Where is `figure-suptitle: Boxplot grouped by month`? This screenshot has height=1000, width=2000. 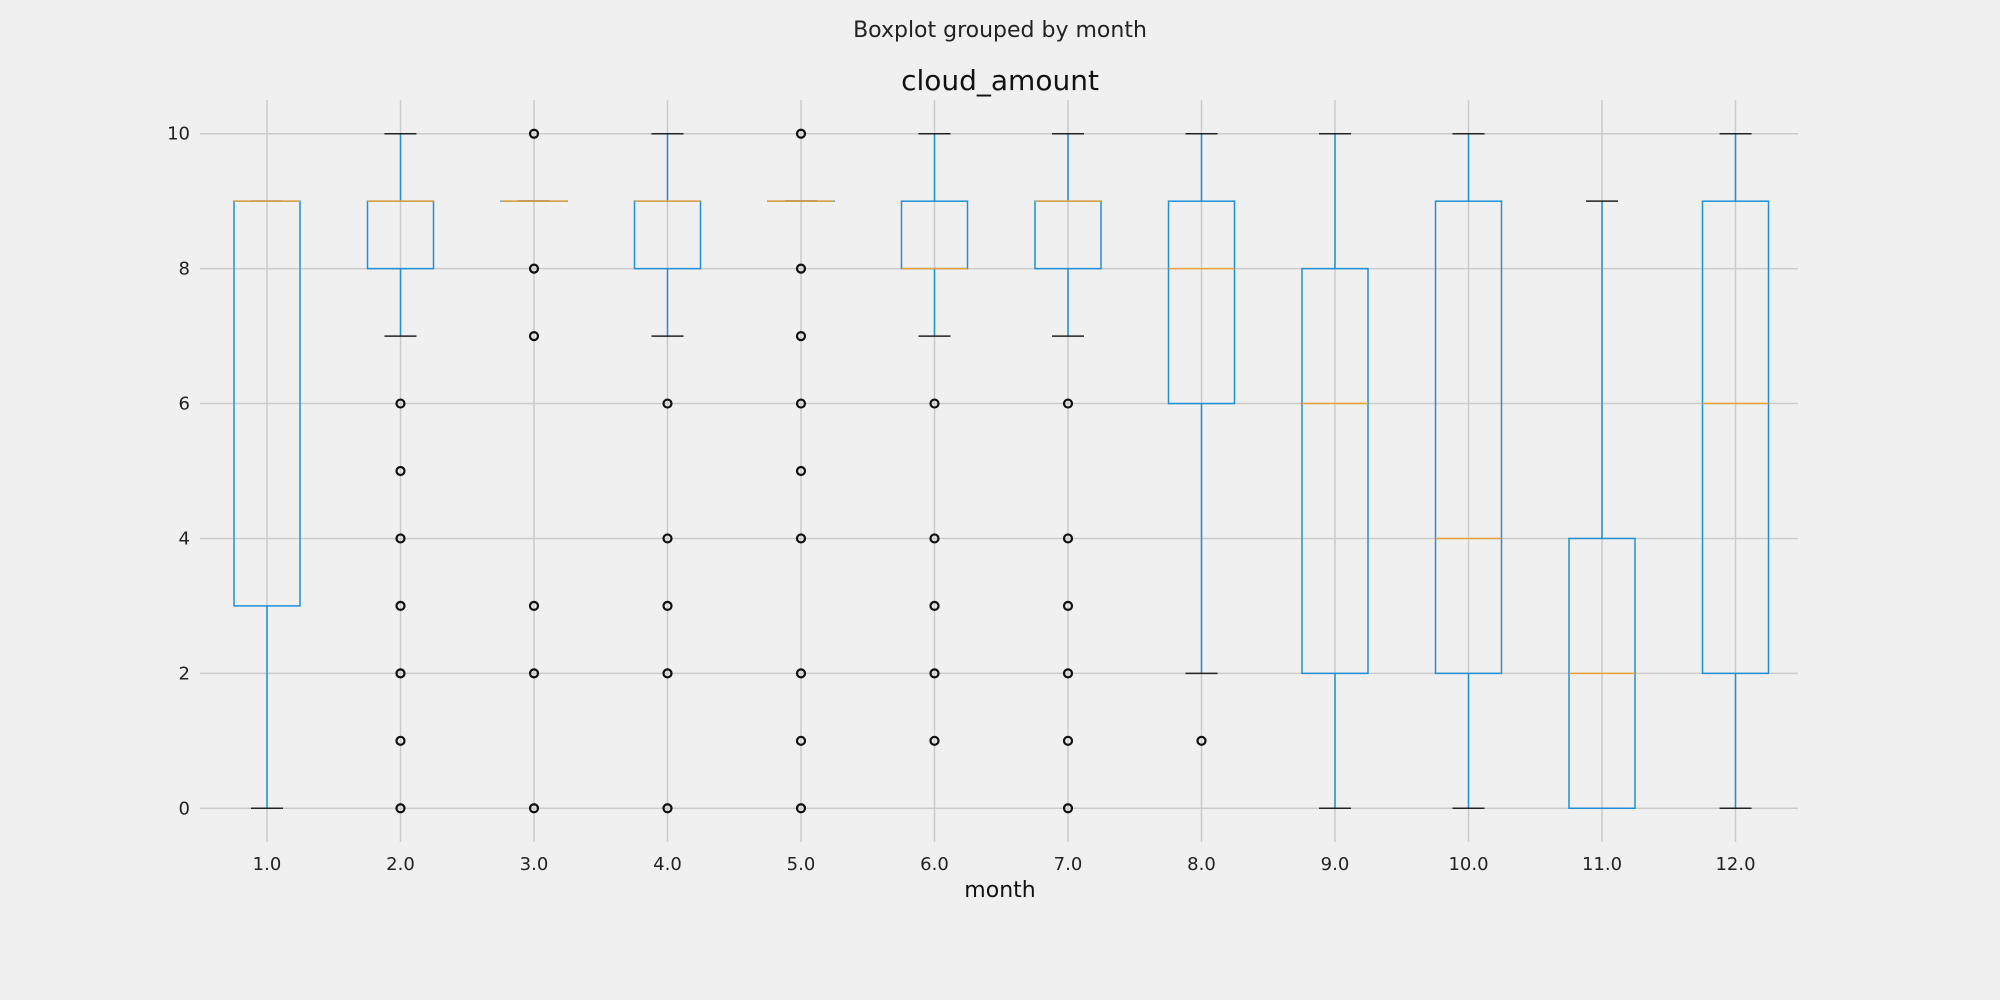 figure-suptitle: Boxplot grouped by month is located at coordinates (1000, 30).